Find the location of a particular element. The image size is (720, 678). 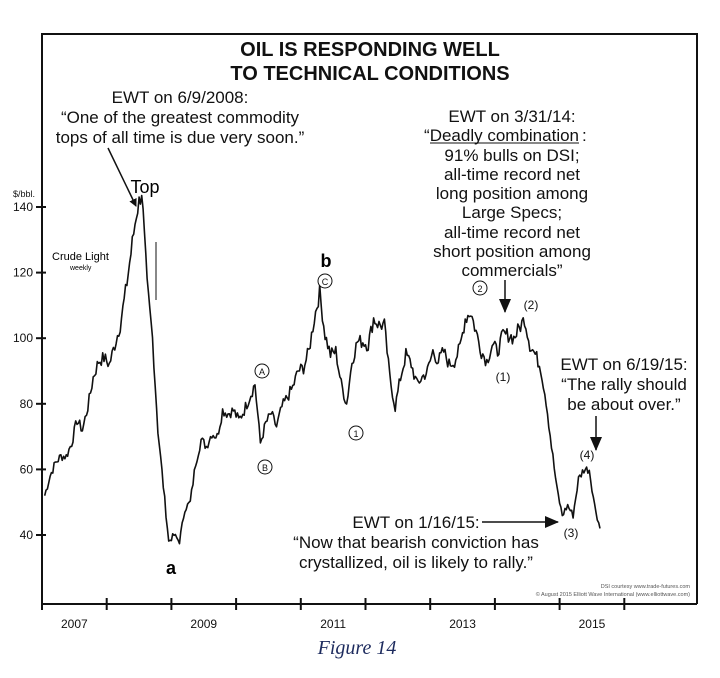

x-axis-ticks: 2007 2009 2011 2013 2015 is located at coordinates (333, 614).